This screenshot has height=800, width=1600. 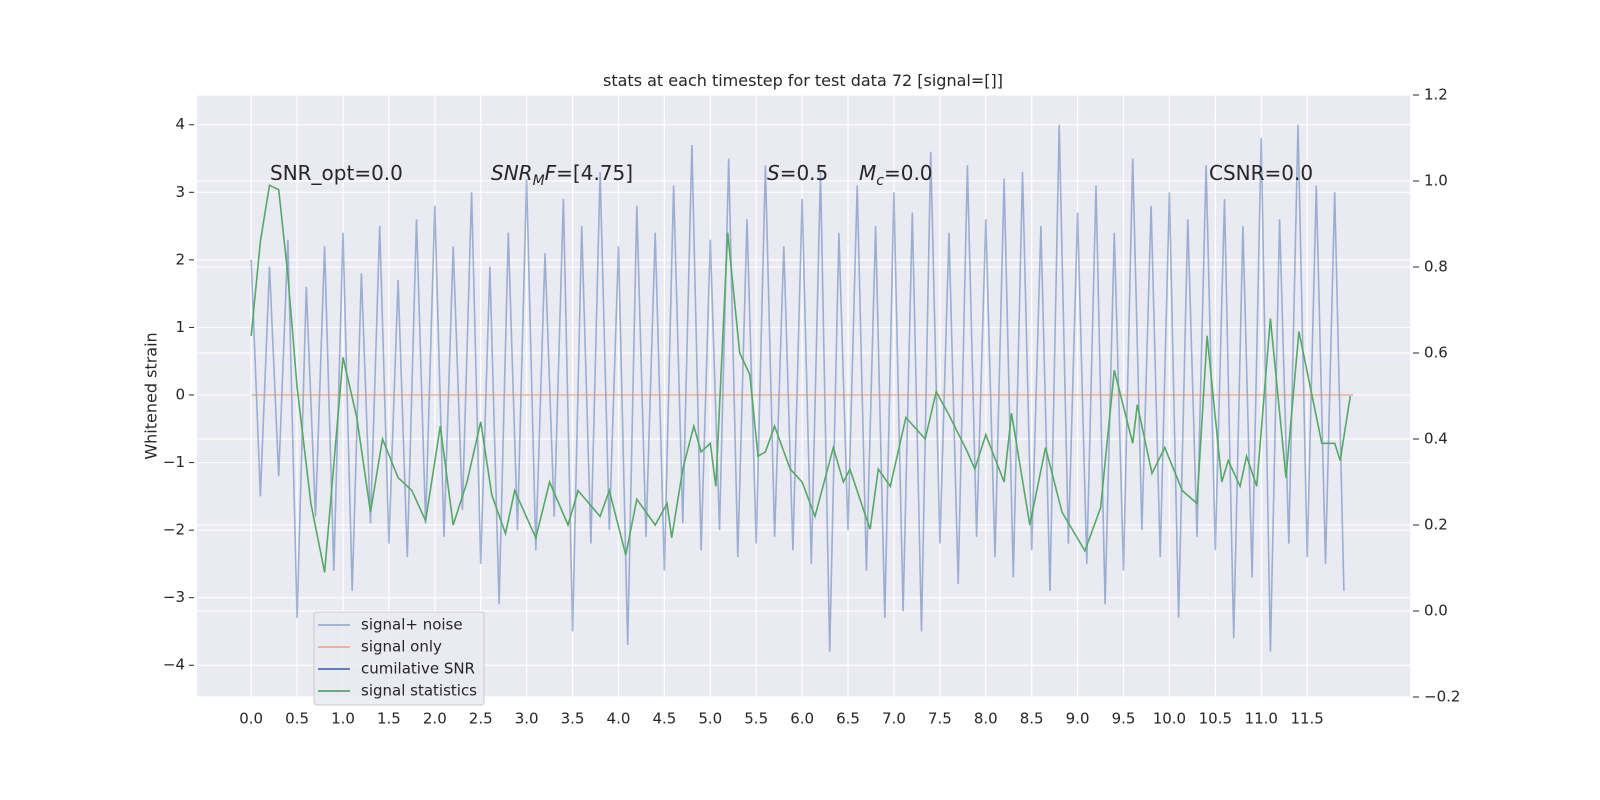 I want to click on x-tick-label: 5.5, so click(x=756, y=719).